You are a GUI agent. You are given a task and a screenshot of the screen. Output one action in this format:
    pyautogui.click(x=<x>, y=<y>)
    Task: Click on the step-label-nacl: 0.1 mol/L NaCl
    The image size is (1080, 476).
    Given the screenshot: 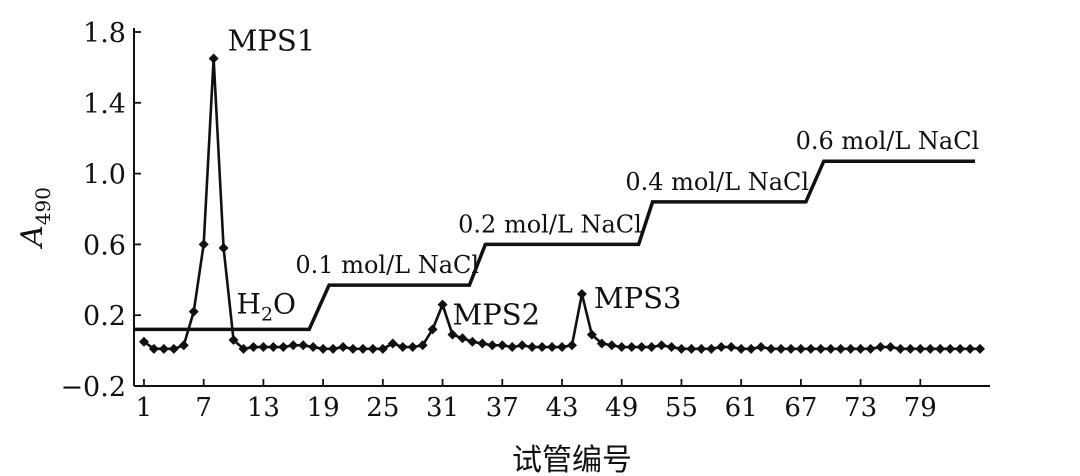 What is the action you would take?
    pyautogui.click(x=387, y=265)
    